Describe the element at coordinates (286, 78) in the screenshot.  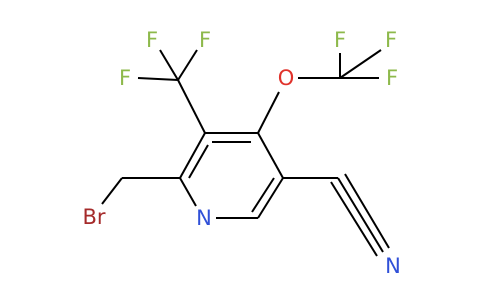
I see `atom-label: O` at that location.